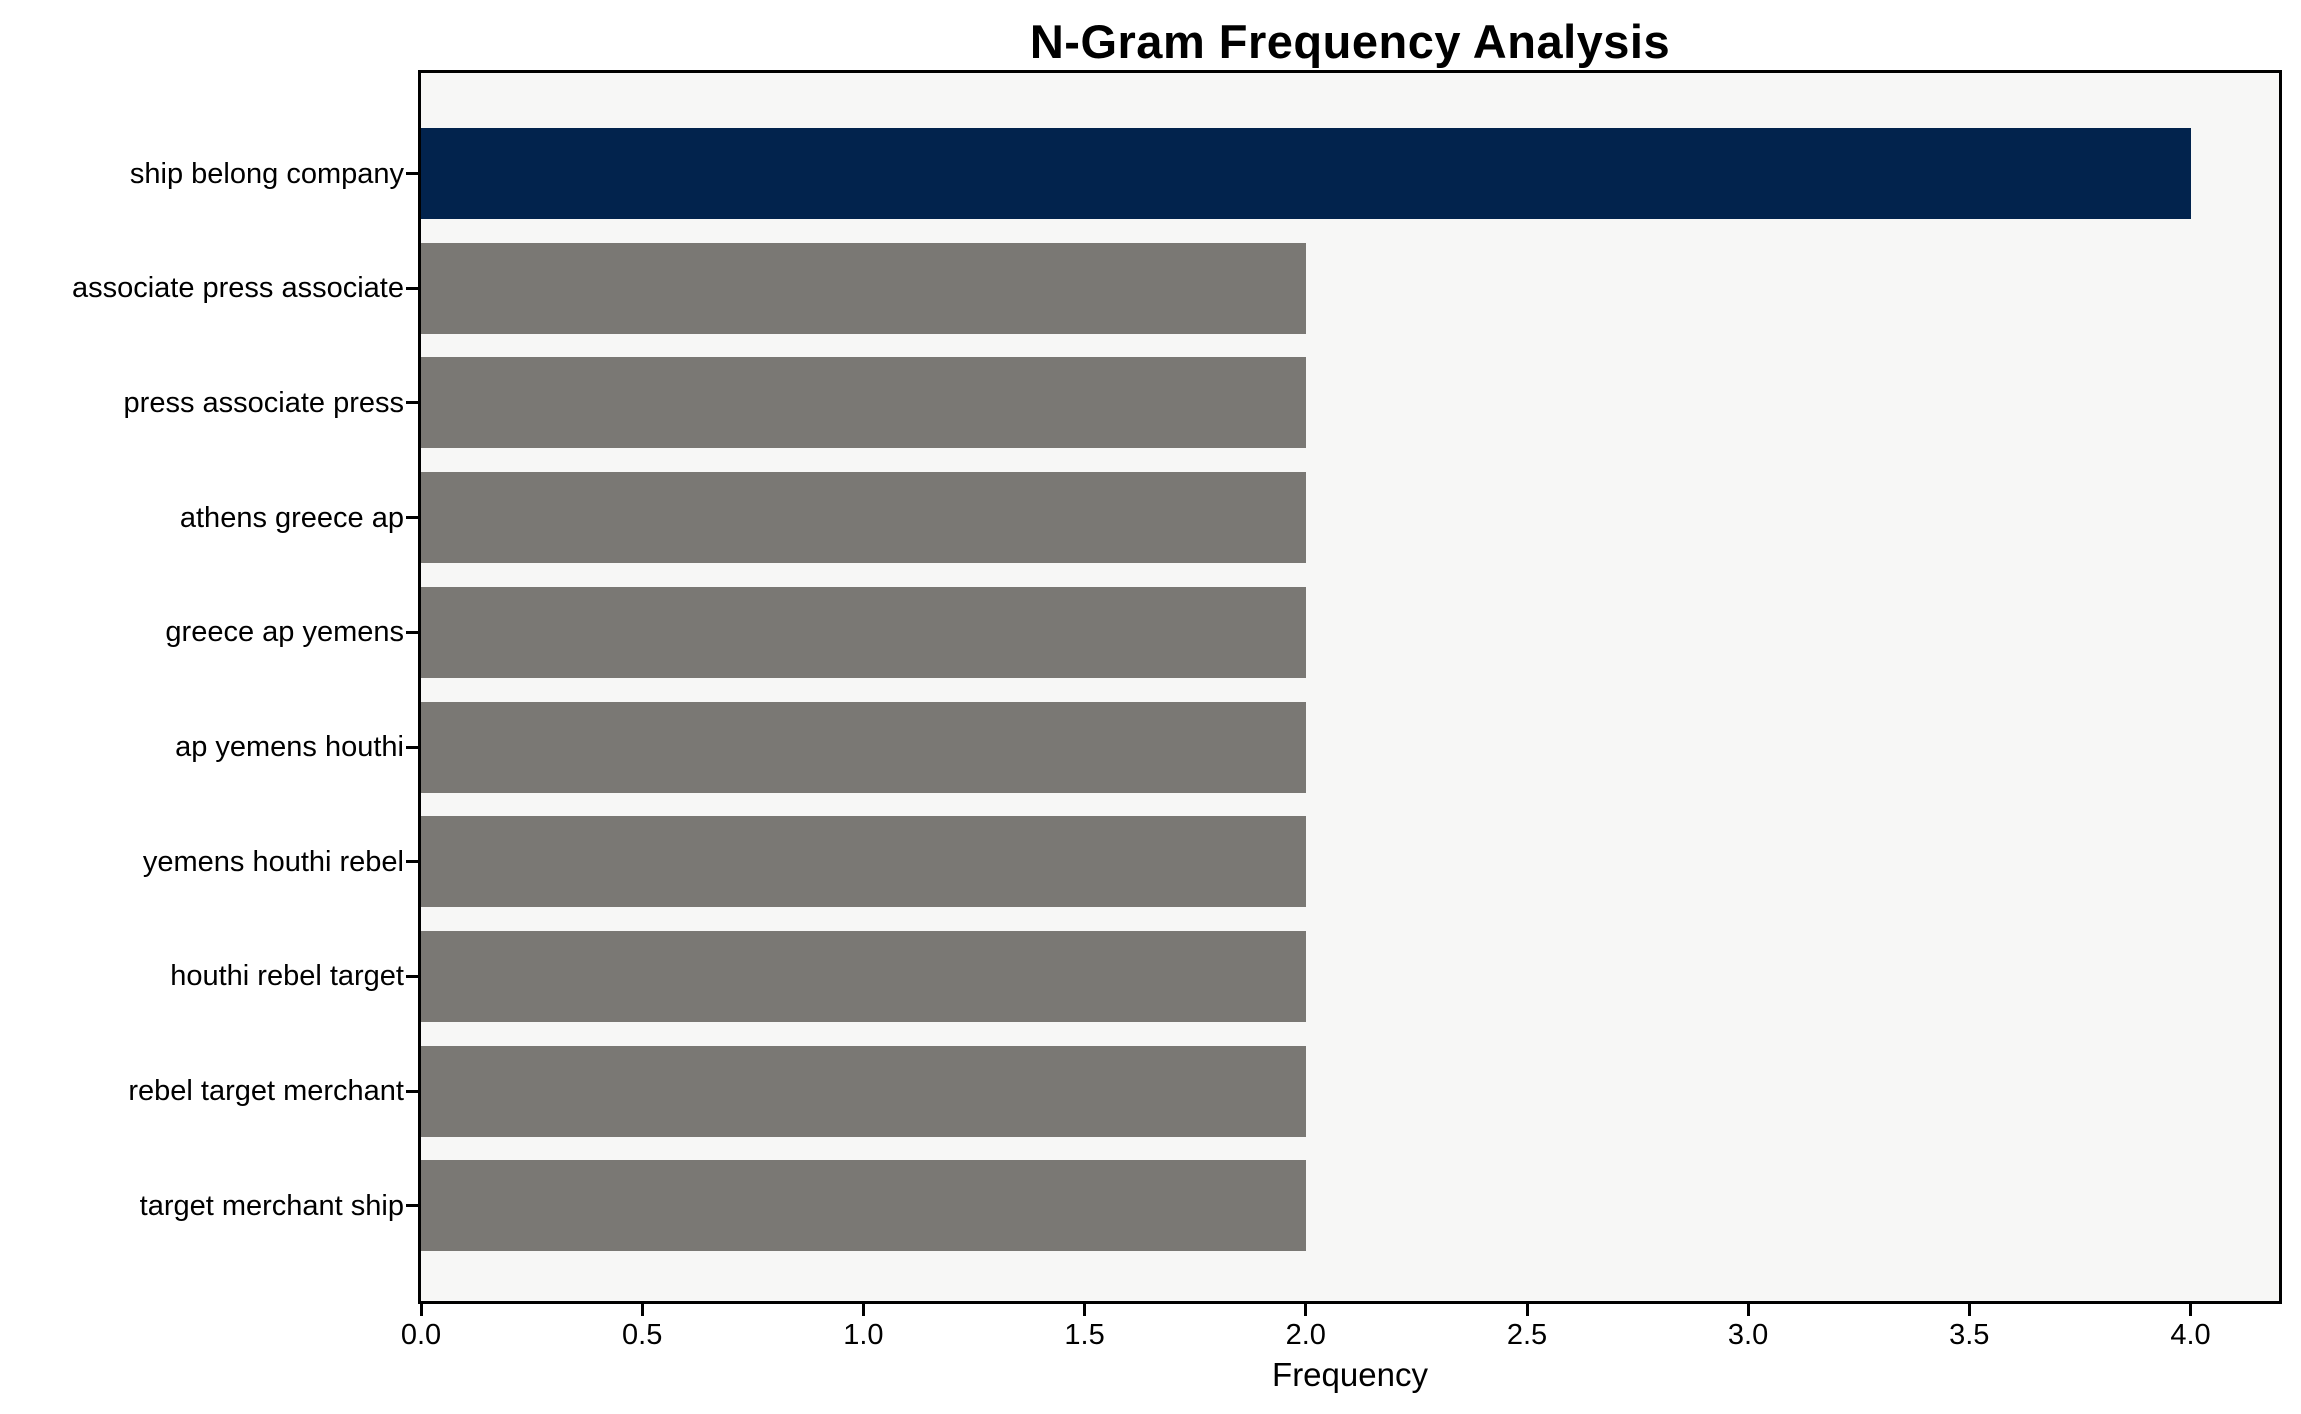 The image size is (2301, 1414). I want to click on x-tick-label: 3.5, so click(1969, 1335).